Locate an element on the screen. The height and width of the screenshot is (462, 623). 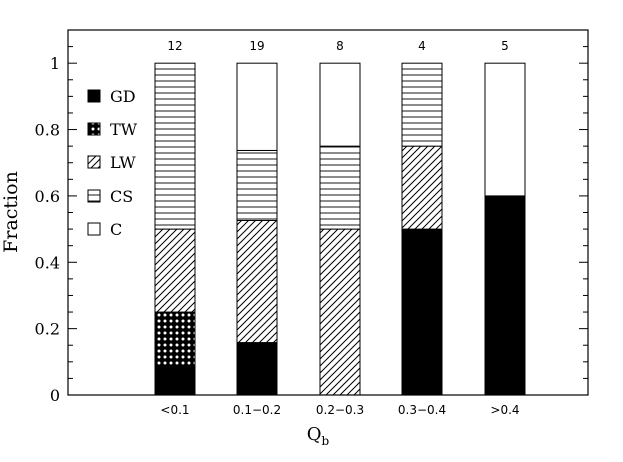
x-axis-title-subscript: b is located at coordinates (326, 441).